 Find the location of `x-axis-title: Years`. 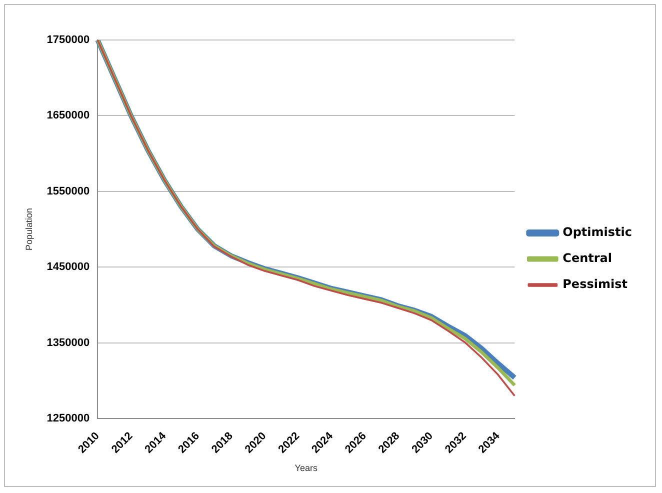

x-axis-title: Years is located at coordinates (306, 468).